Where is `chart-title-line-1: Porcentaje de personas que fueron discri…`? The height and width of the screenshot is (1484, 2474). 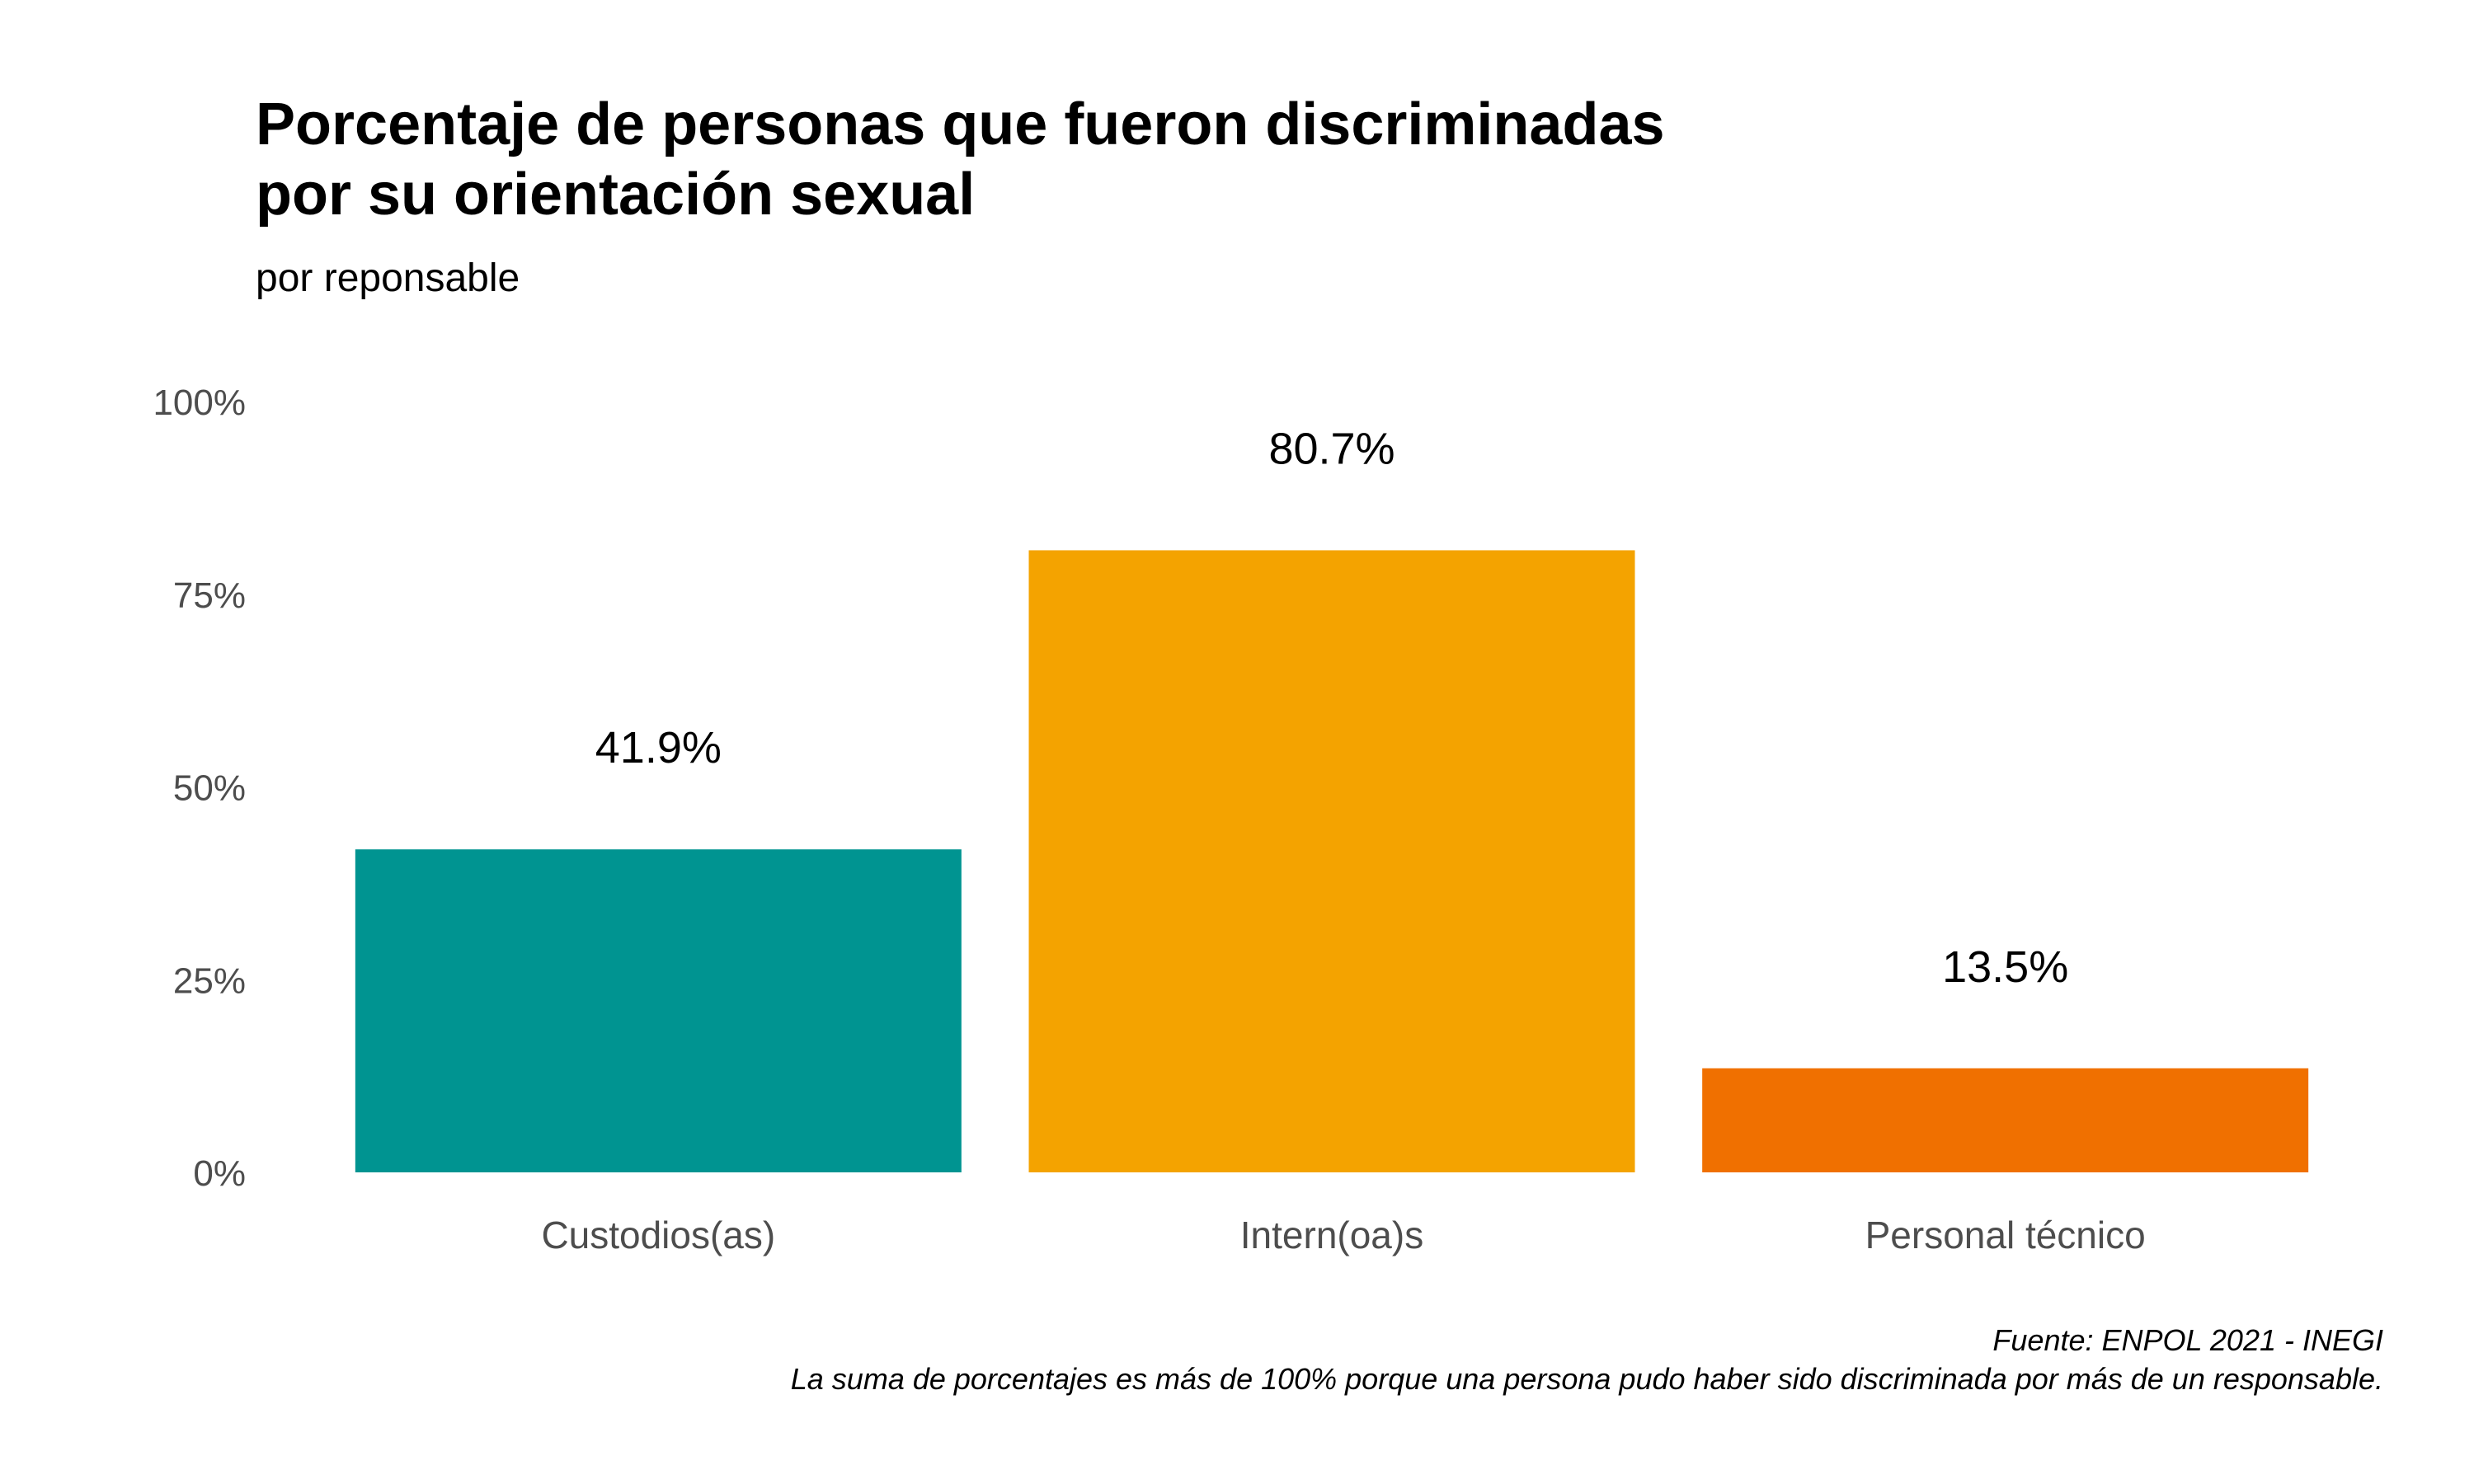
chart-title-line-1: Porcentaje de personas que fueron discri… is located at coordinates (960, 124).